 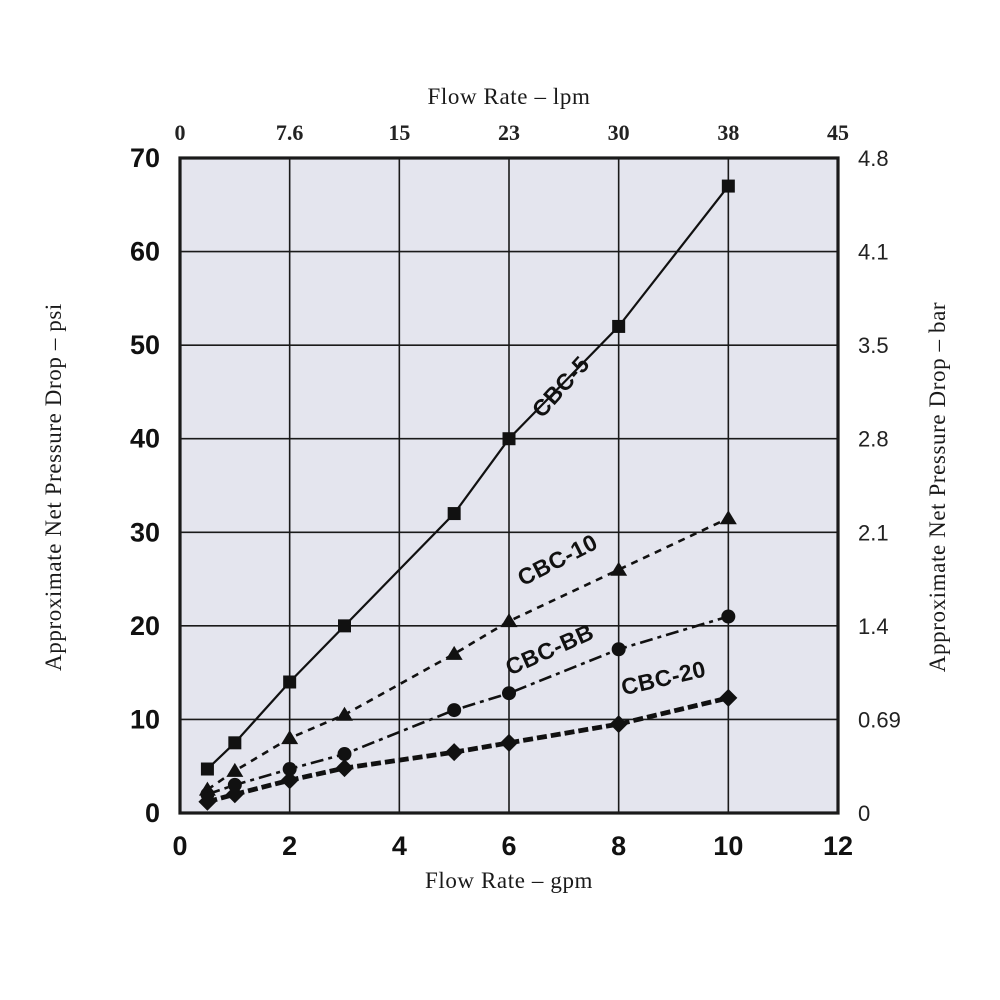 I want to click on top-axis-tick: 38, so click(x=728, y=132).